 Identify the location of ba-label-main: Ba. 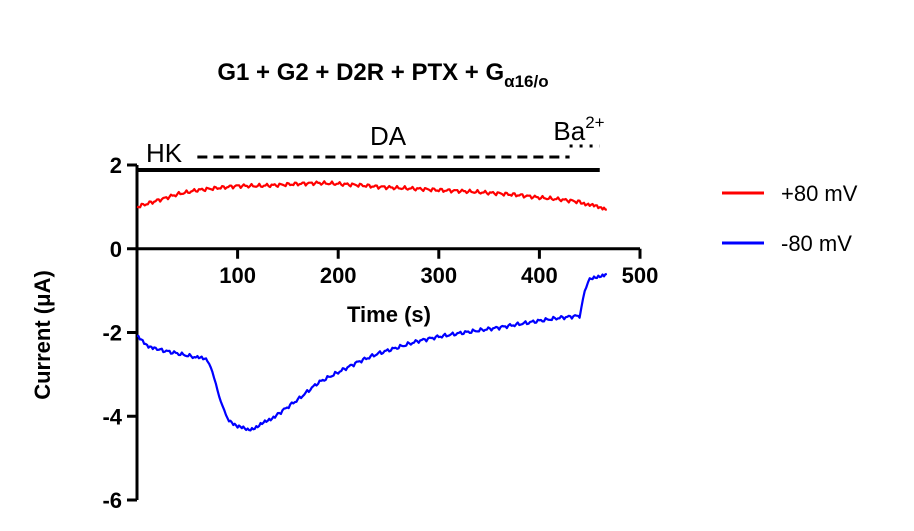
(569, 131).